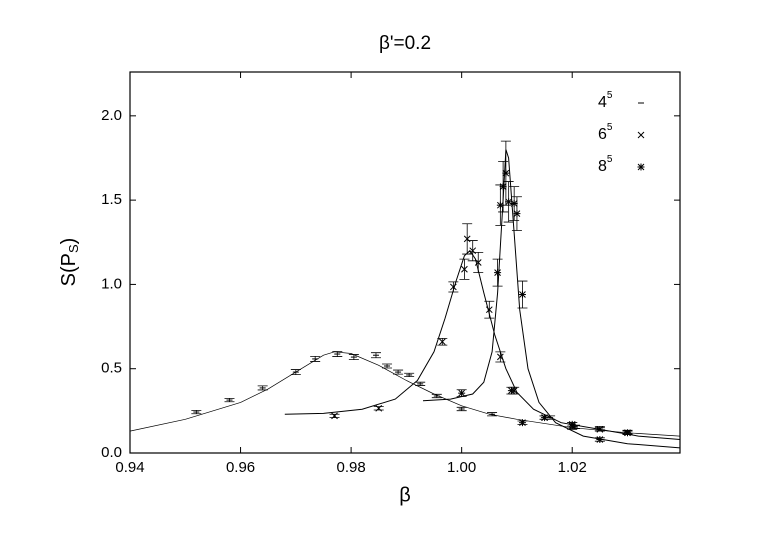 The width and height of the screenshot is (782, 550). Describe the element at coordinates (69, 241) in the screenshot. I see `y-label-part: )` at that location.